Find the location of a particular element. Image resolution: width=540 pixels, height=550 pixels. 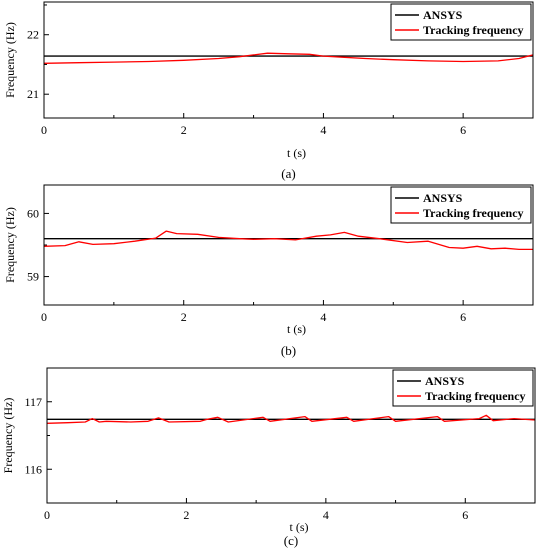

y-tick-label: 117 is located at coordinates (33, 402).